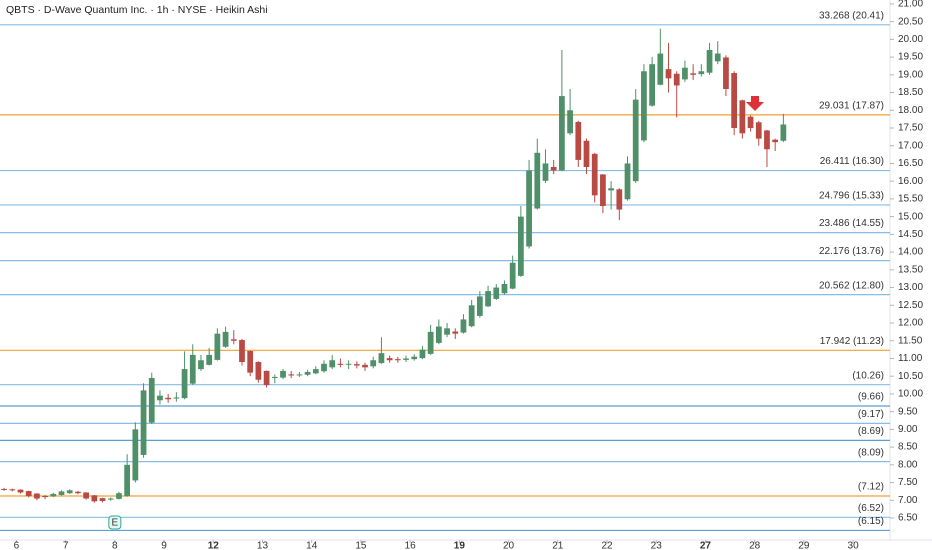 This screenshot has width=932, height=550. I want to click on level-label: (9.66), so click(871, 397).